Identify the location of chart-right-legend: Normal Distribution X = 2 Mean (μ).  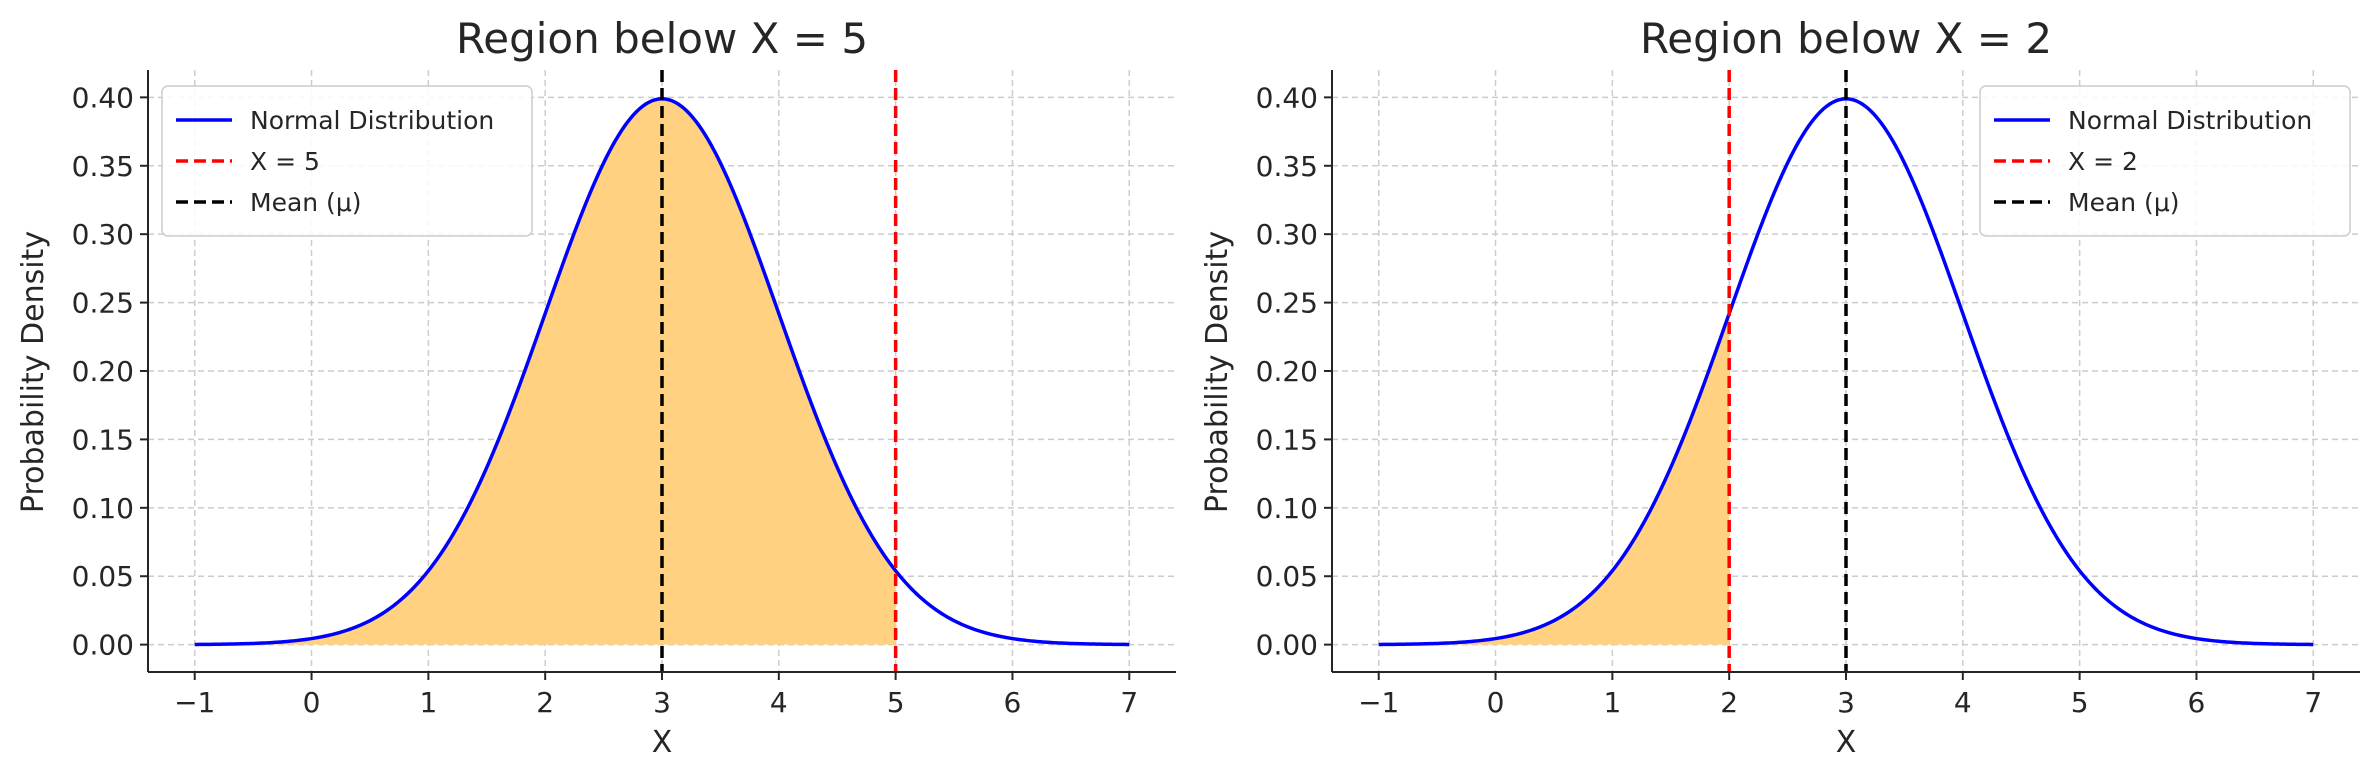
(2165, 161).